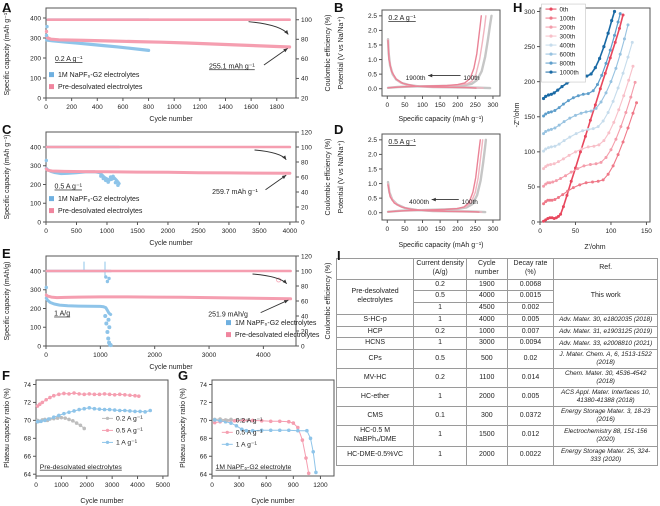 The width and height of the screenshot is (660, 506). Describe the element at coordinates (487, 416) in the screenshot. I see `table-cell: 300` at that location.